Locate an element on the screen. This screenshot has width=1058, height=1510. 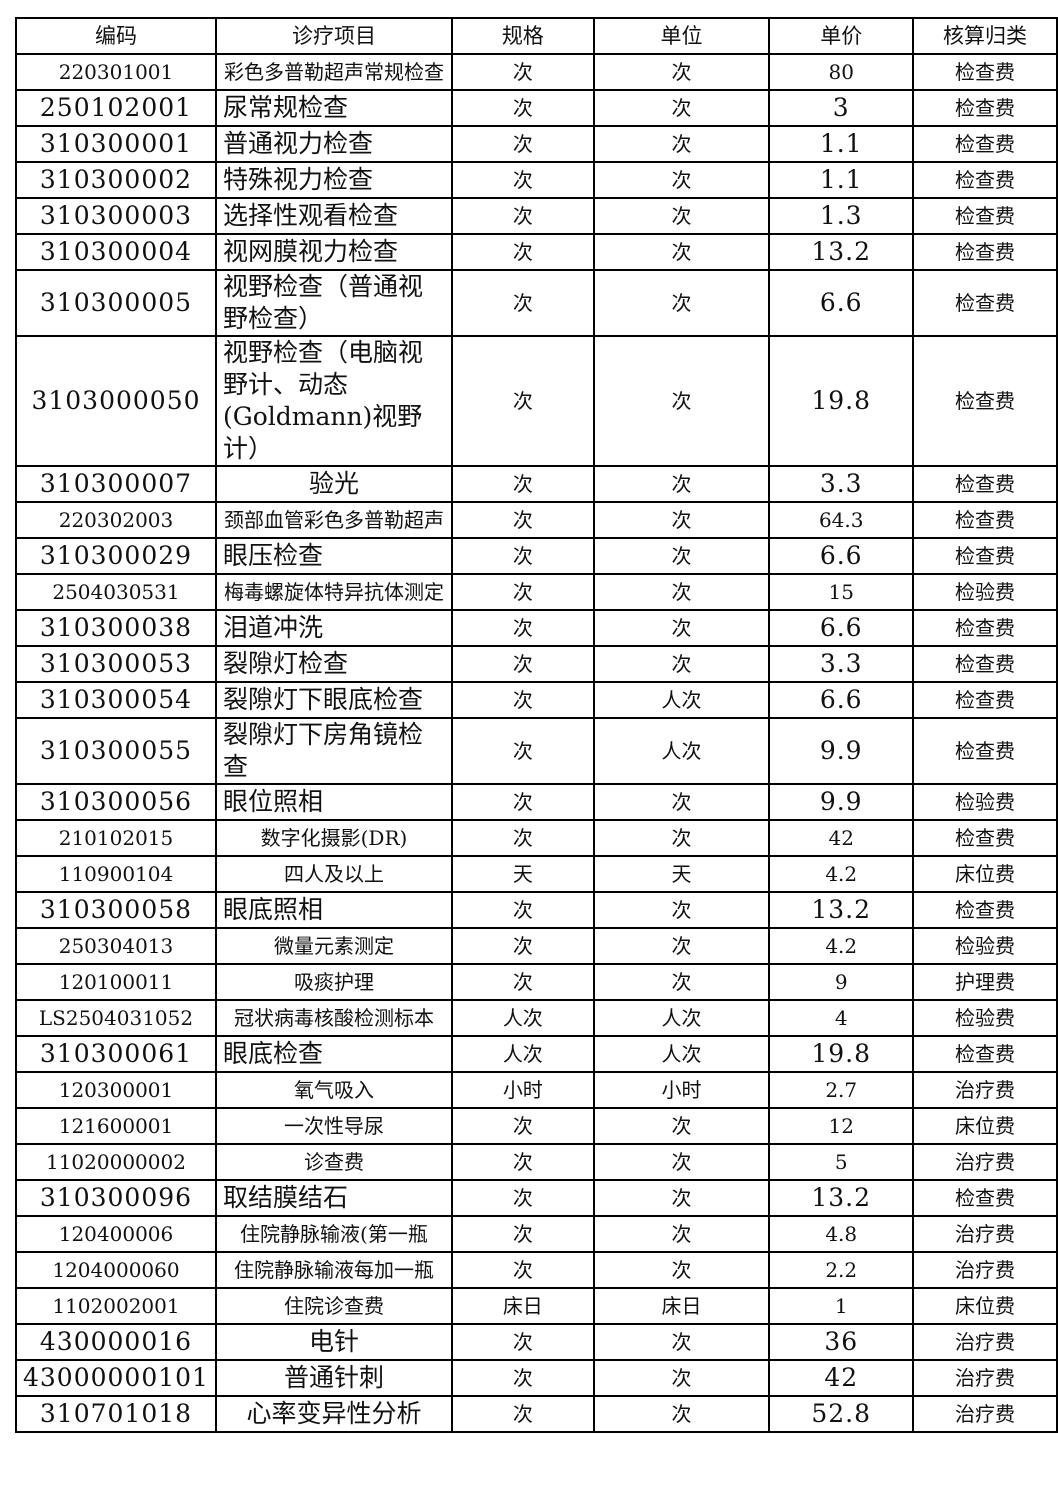
cell-item: 取结膜结石 is located at coordinates (333, 1198).